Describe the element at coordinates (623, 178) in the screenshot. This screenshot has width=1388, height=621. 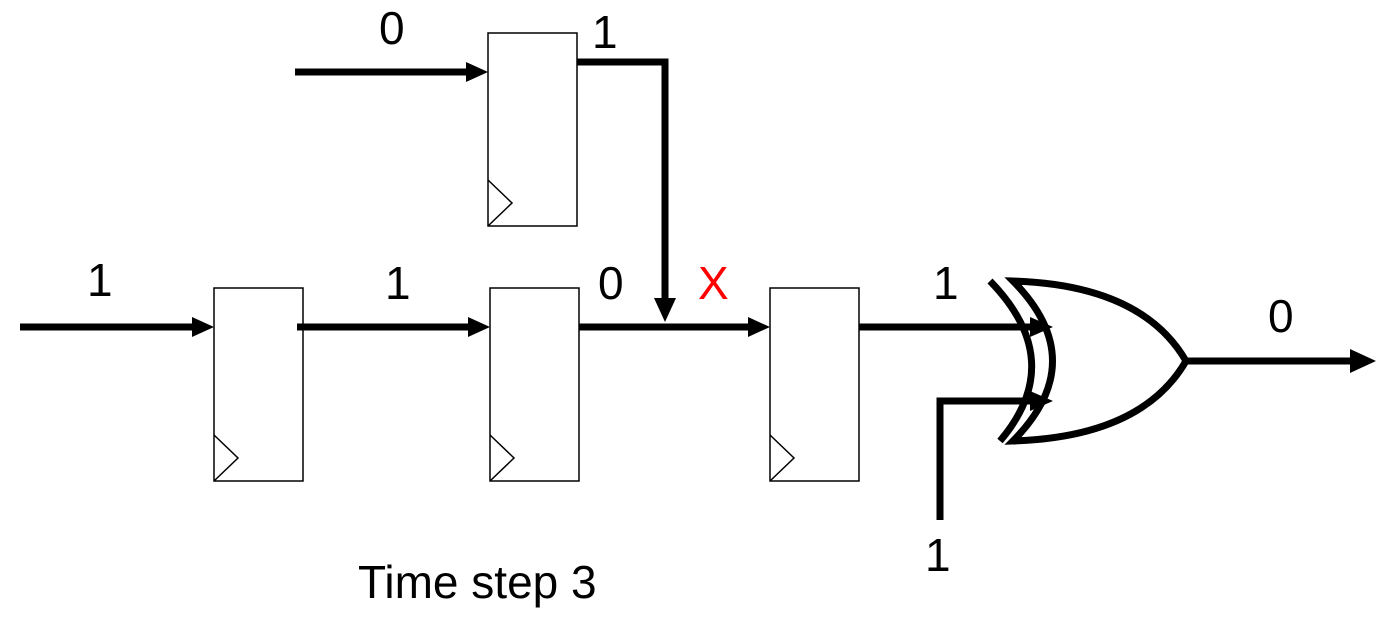
I see `wire-top-ff-output` at that location.